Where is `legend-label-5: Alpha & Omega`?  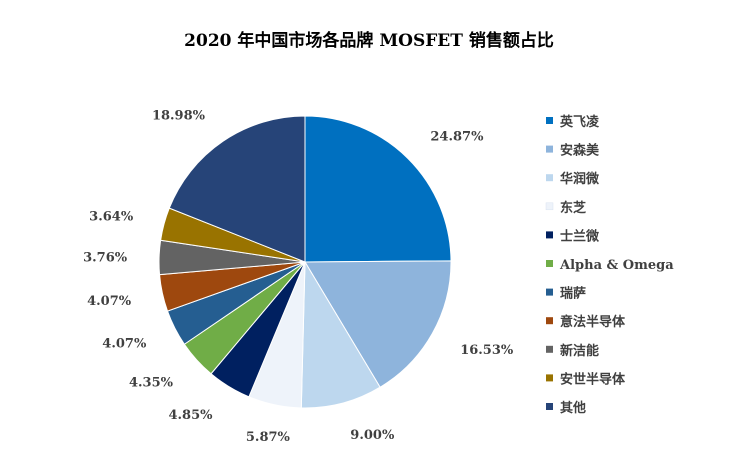 legend-label-5: Alpha & Omega is located at coordinates (616, 265).